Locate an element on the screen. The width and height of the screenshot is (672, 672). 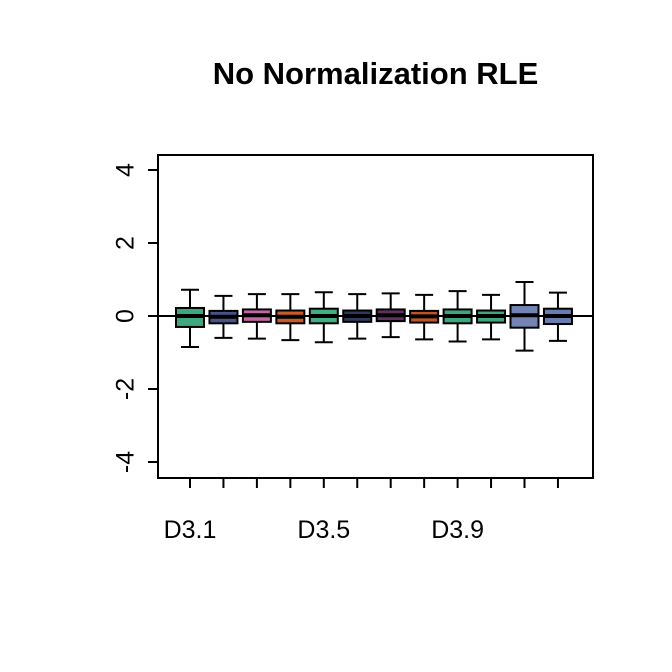
x-tick-label: D3.1 is located at coordinates (190, 530).